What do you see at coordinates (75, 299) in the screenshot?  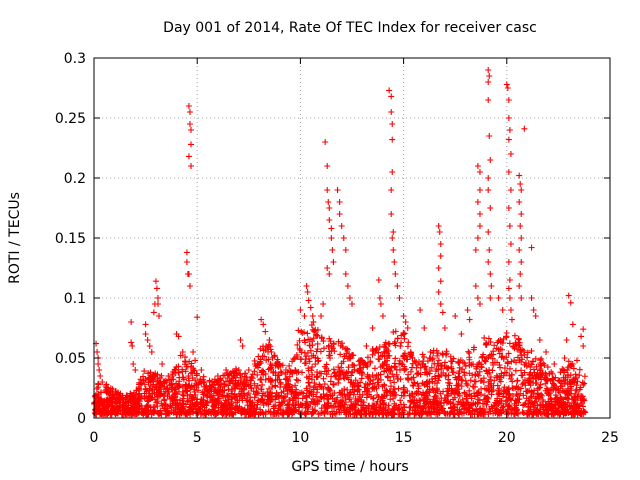 I see `y-tick-label: 0.1` at bounding box center [75, 299].